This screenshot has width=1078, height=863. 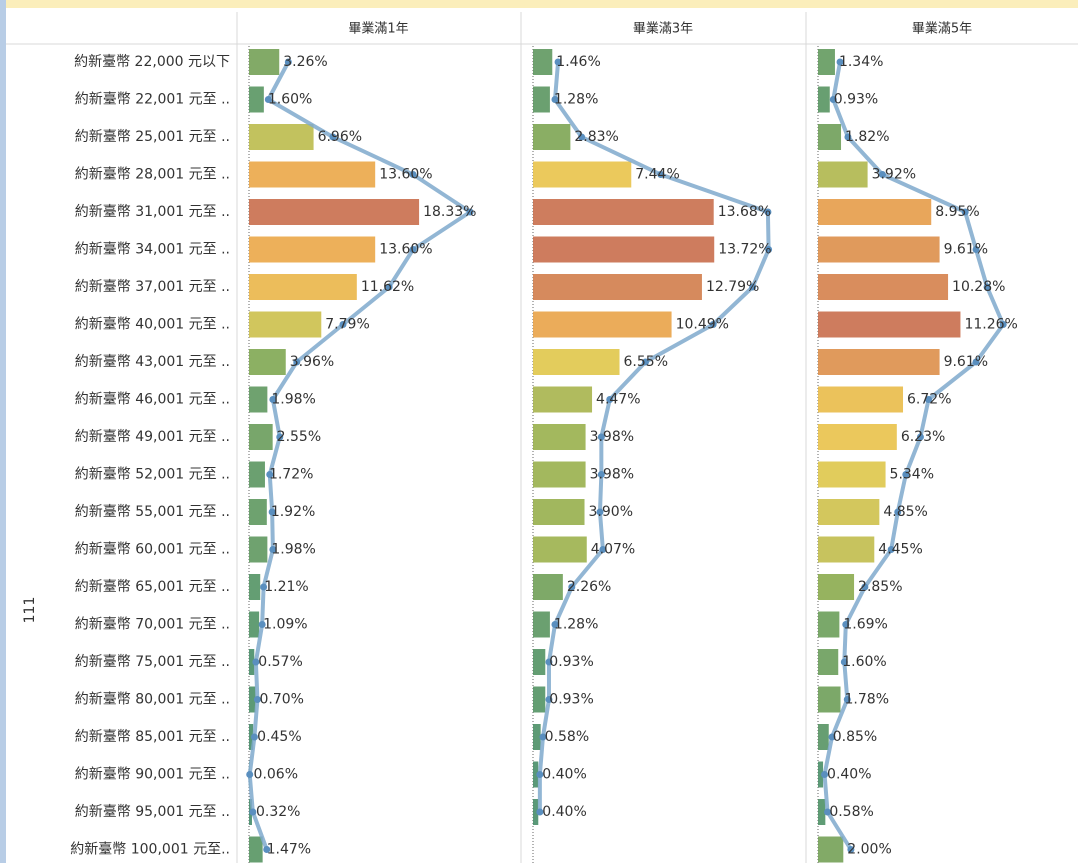 What do you see at coordinates (285, 625) in the screenshot?
I see `value-label: 1.09%` at bounding box center [285, 625].